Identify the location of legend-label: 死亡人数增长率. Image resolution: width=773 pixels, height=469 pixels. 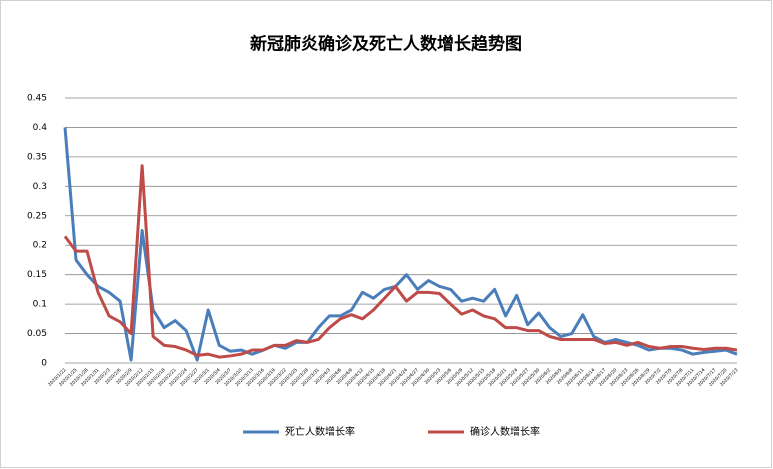
(320, 431).